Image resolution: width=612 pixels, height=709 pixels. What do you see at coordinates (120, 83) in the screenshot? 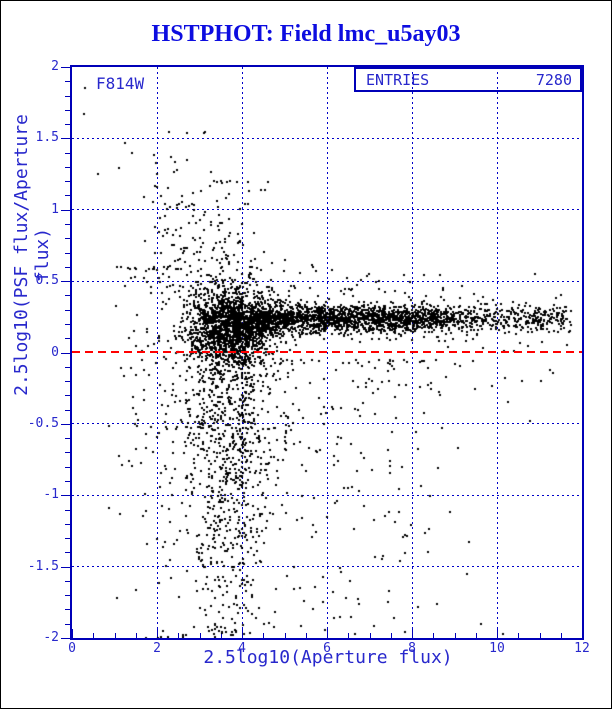
I see `filter-label: F814W` at bounding box center [120, 83].